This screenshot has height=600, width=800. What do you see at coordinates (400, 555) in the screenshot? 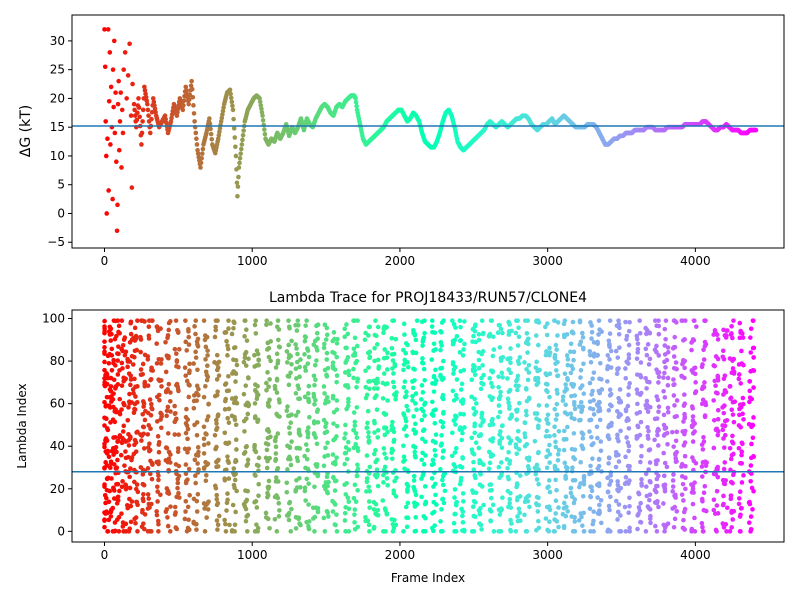
I see `x-tick-label: 2000` at bounding box center [400, 555].